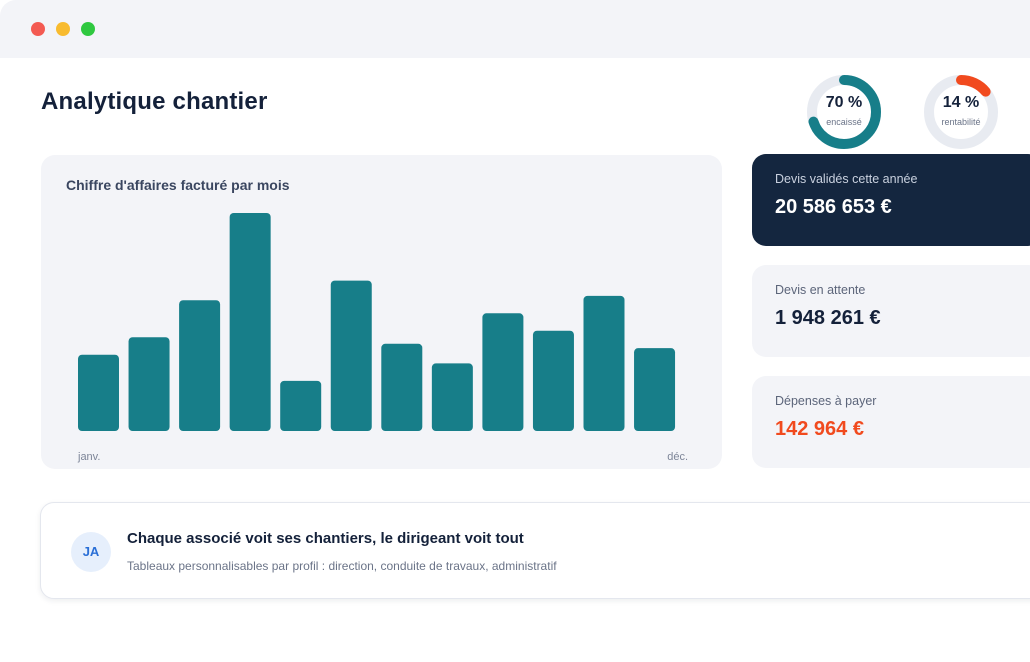 The height and width of the screenshot is (662, 1030). What do you see at coordinates (154, 101) in the screenshot?
I see `page-title: Analytique chantier` at bounding box center [154, 101].